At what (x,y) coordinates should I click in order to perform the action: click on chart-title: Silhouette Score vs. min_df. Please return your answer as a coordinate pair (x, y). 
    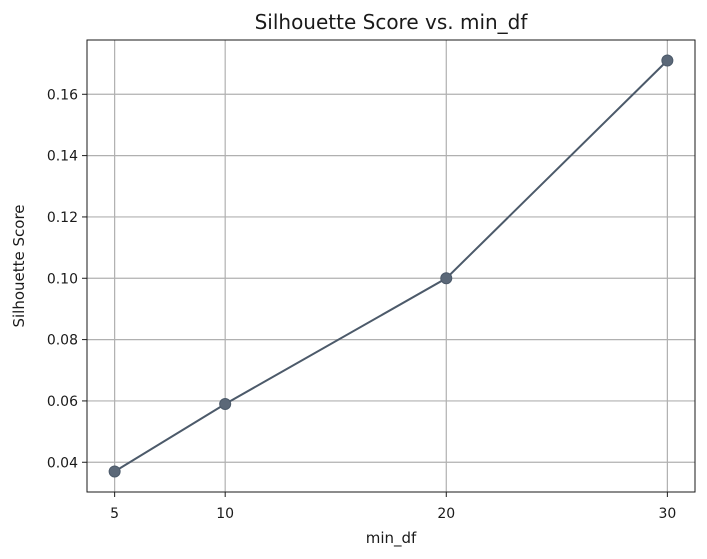
    Looking at the image, I should click on (392, 22).